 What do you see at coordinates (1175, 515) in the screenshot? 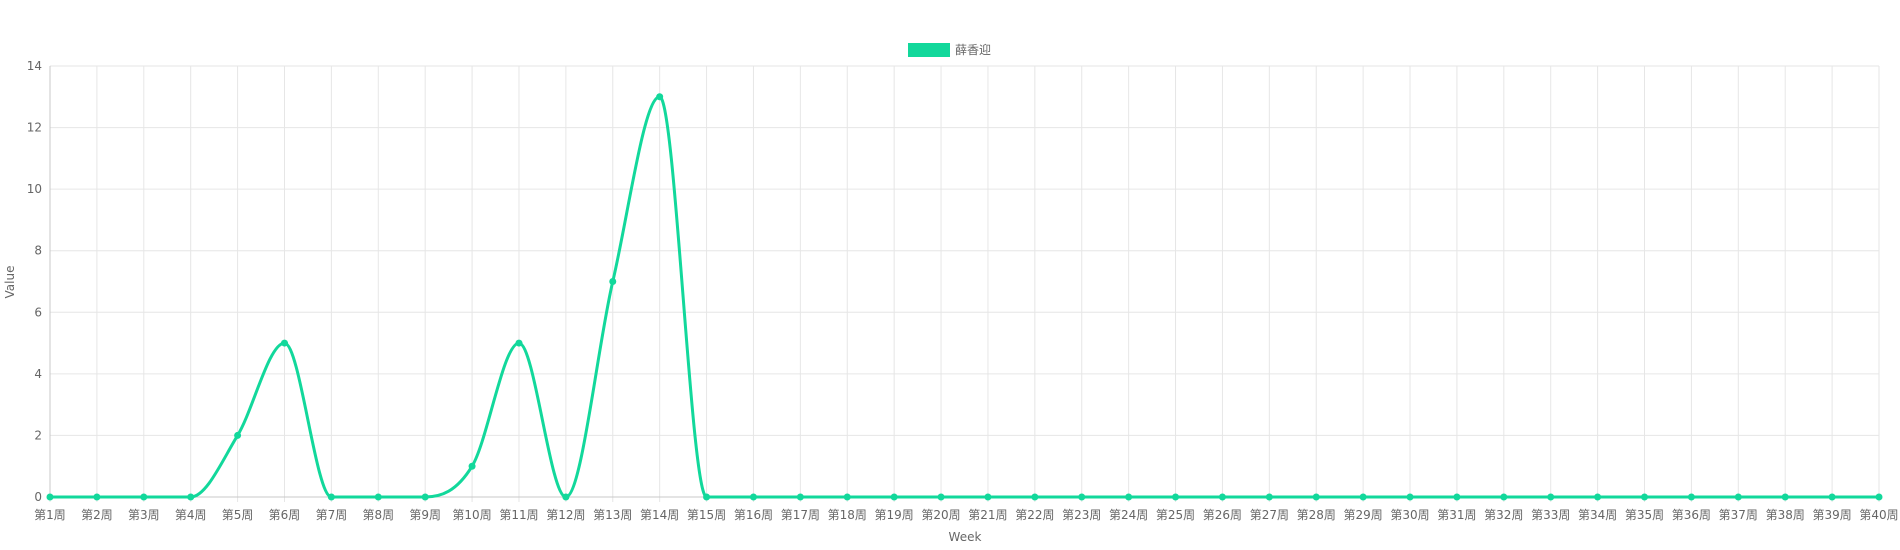
I see `x-tick-label: 第25周` at bounding box center [1175, 515].